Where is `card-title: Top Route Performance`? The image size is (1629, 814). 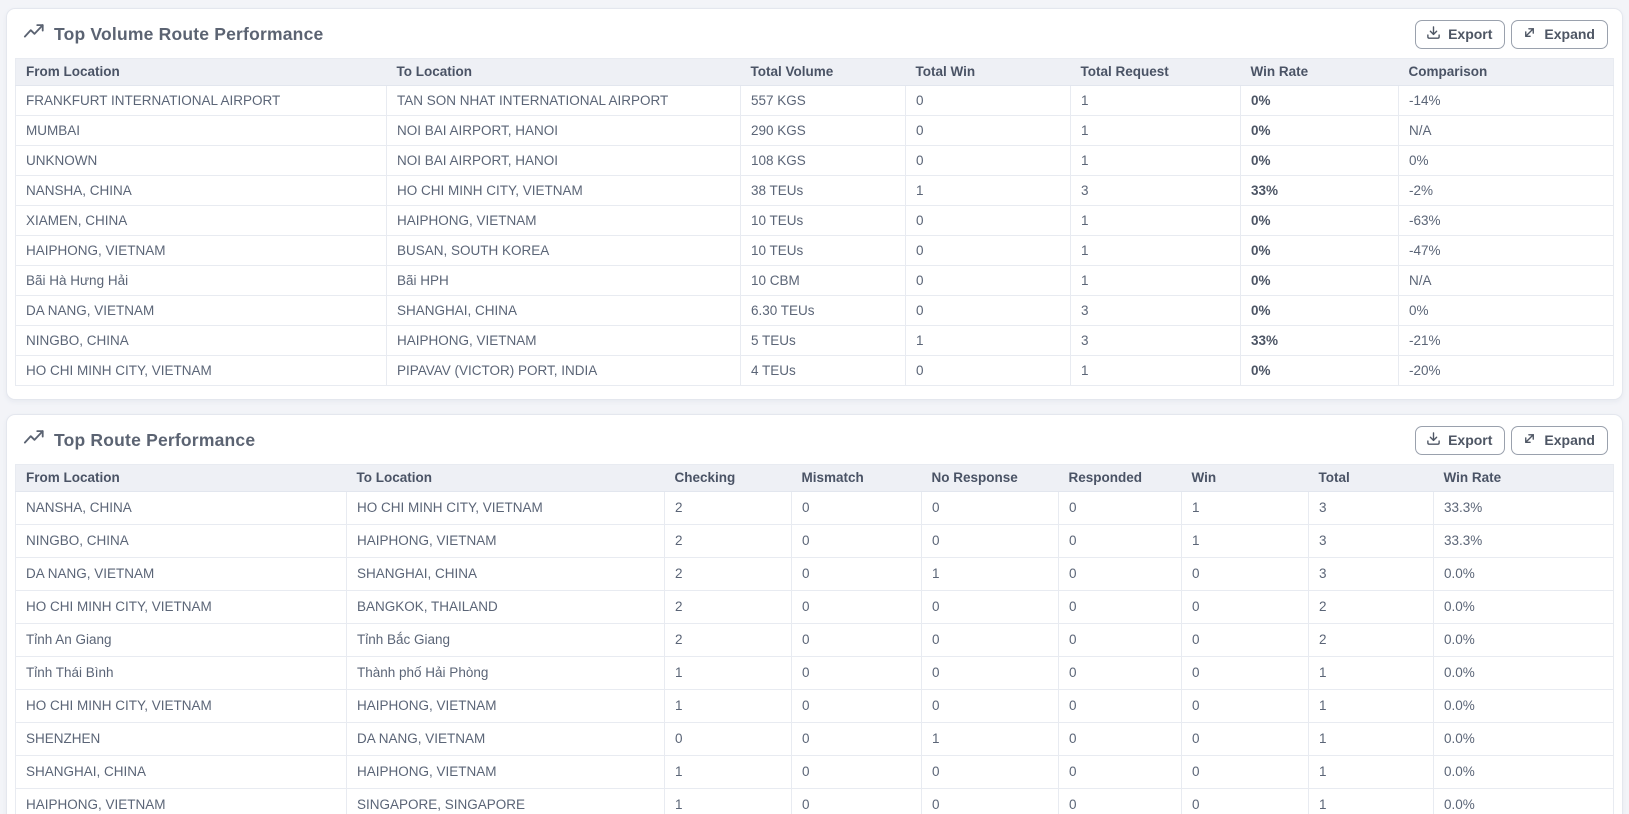
card-title: Top Route Performance is located at coordinates (139, 440).